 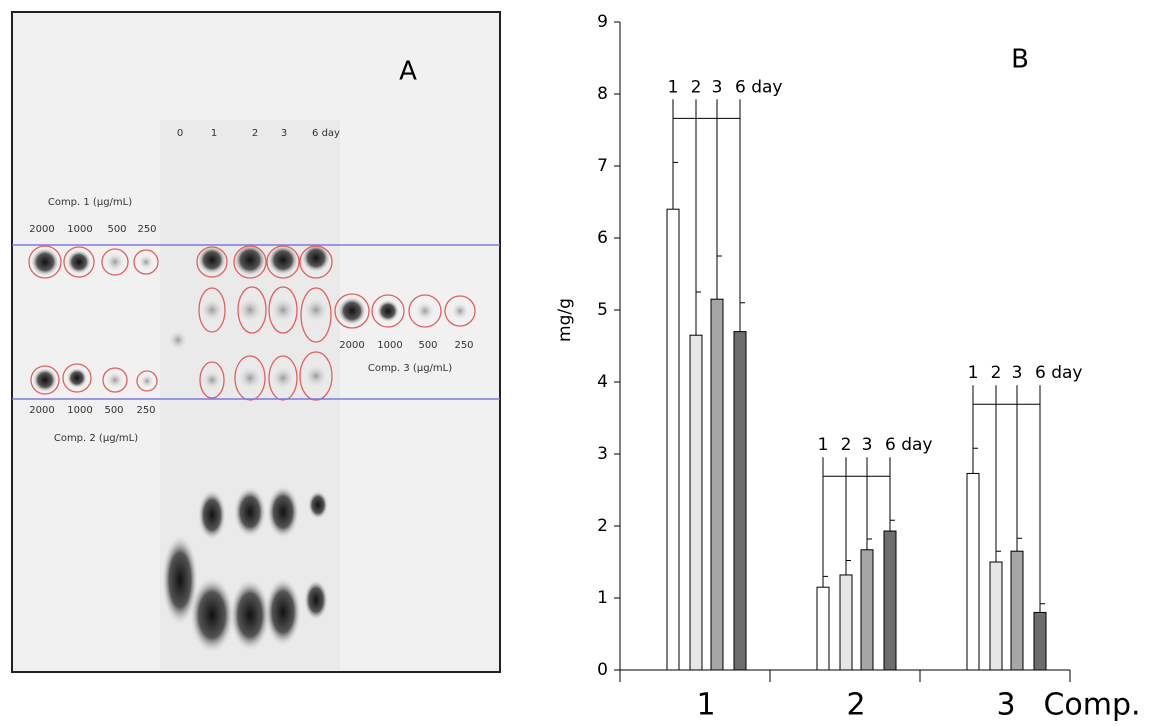 I want to click on y-tick-label: 8, so click(x=602, y=94).